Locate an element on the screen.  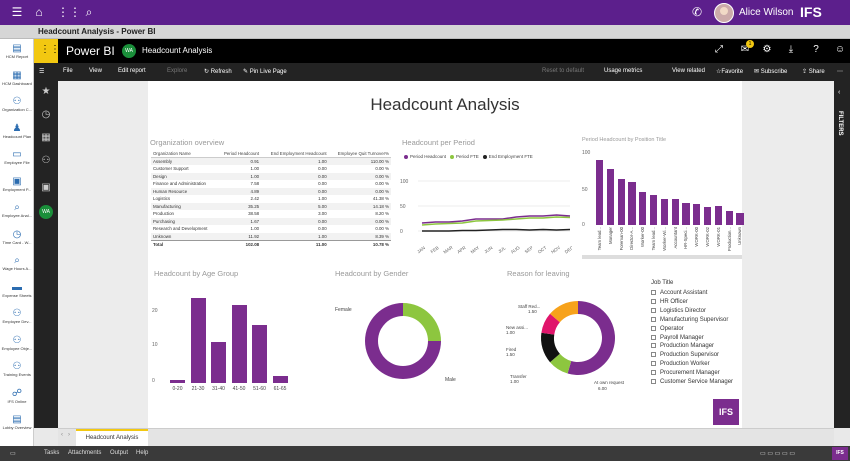
output-button: Output is located at coordinates (119, 453).